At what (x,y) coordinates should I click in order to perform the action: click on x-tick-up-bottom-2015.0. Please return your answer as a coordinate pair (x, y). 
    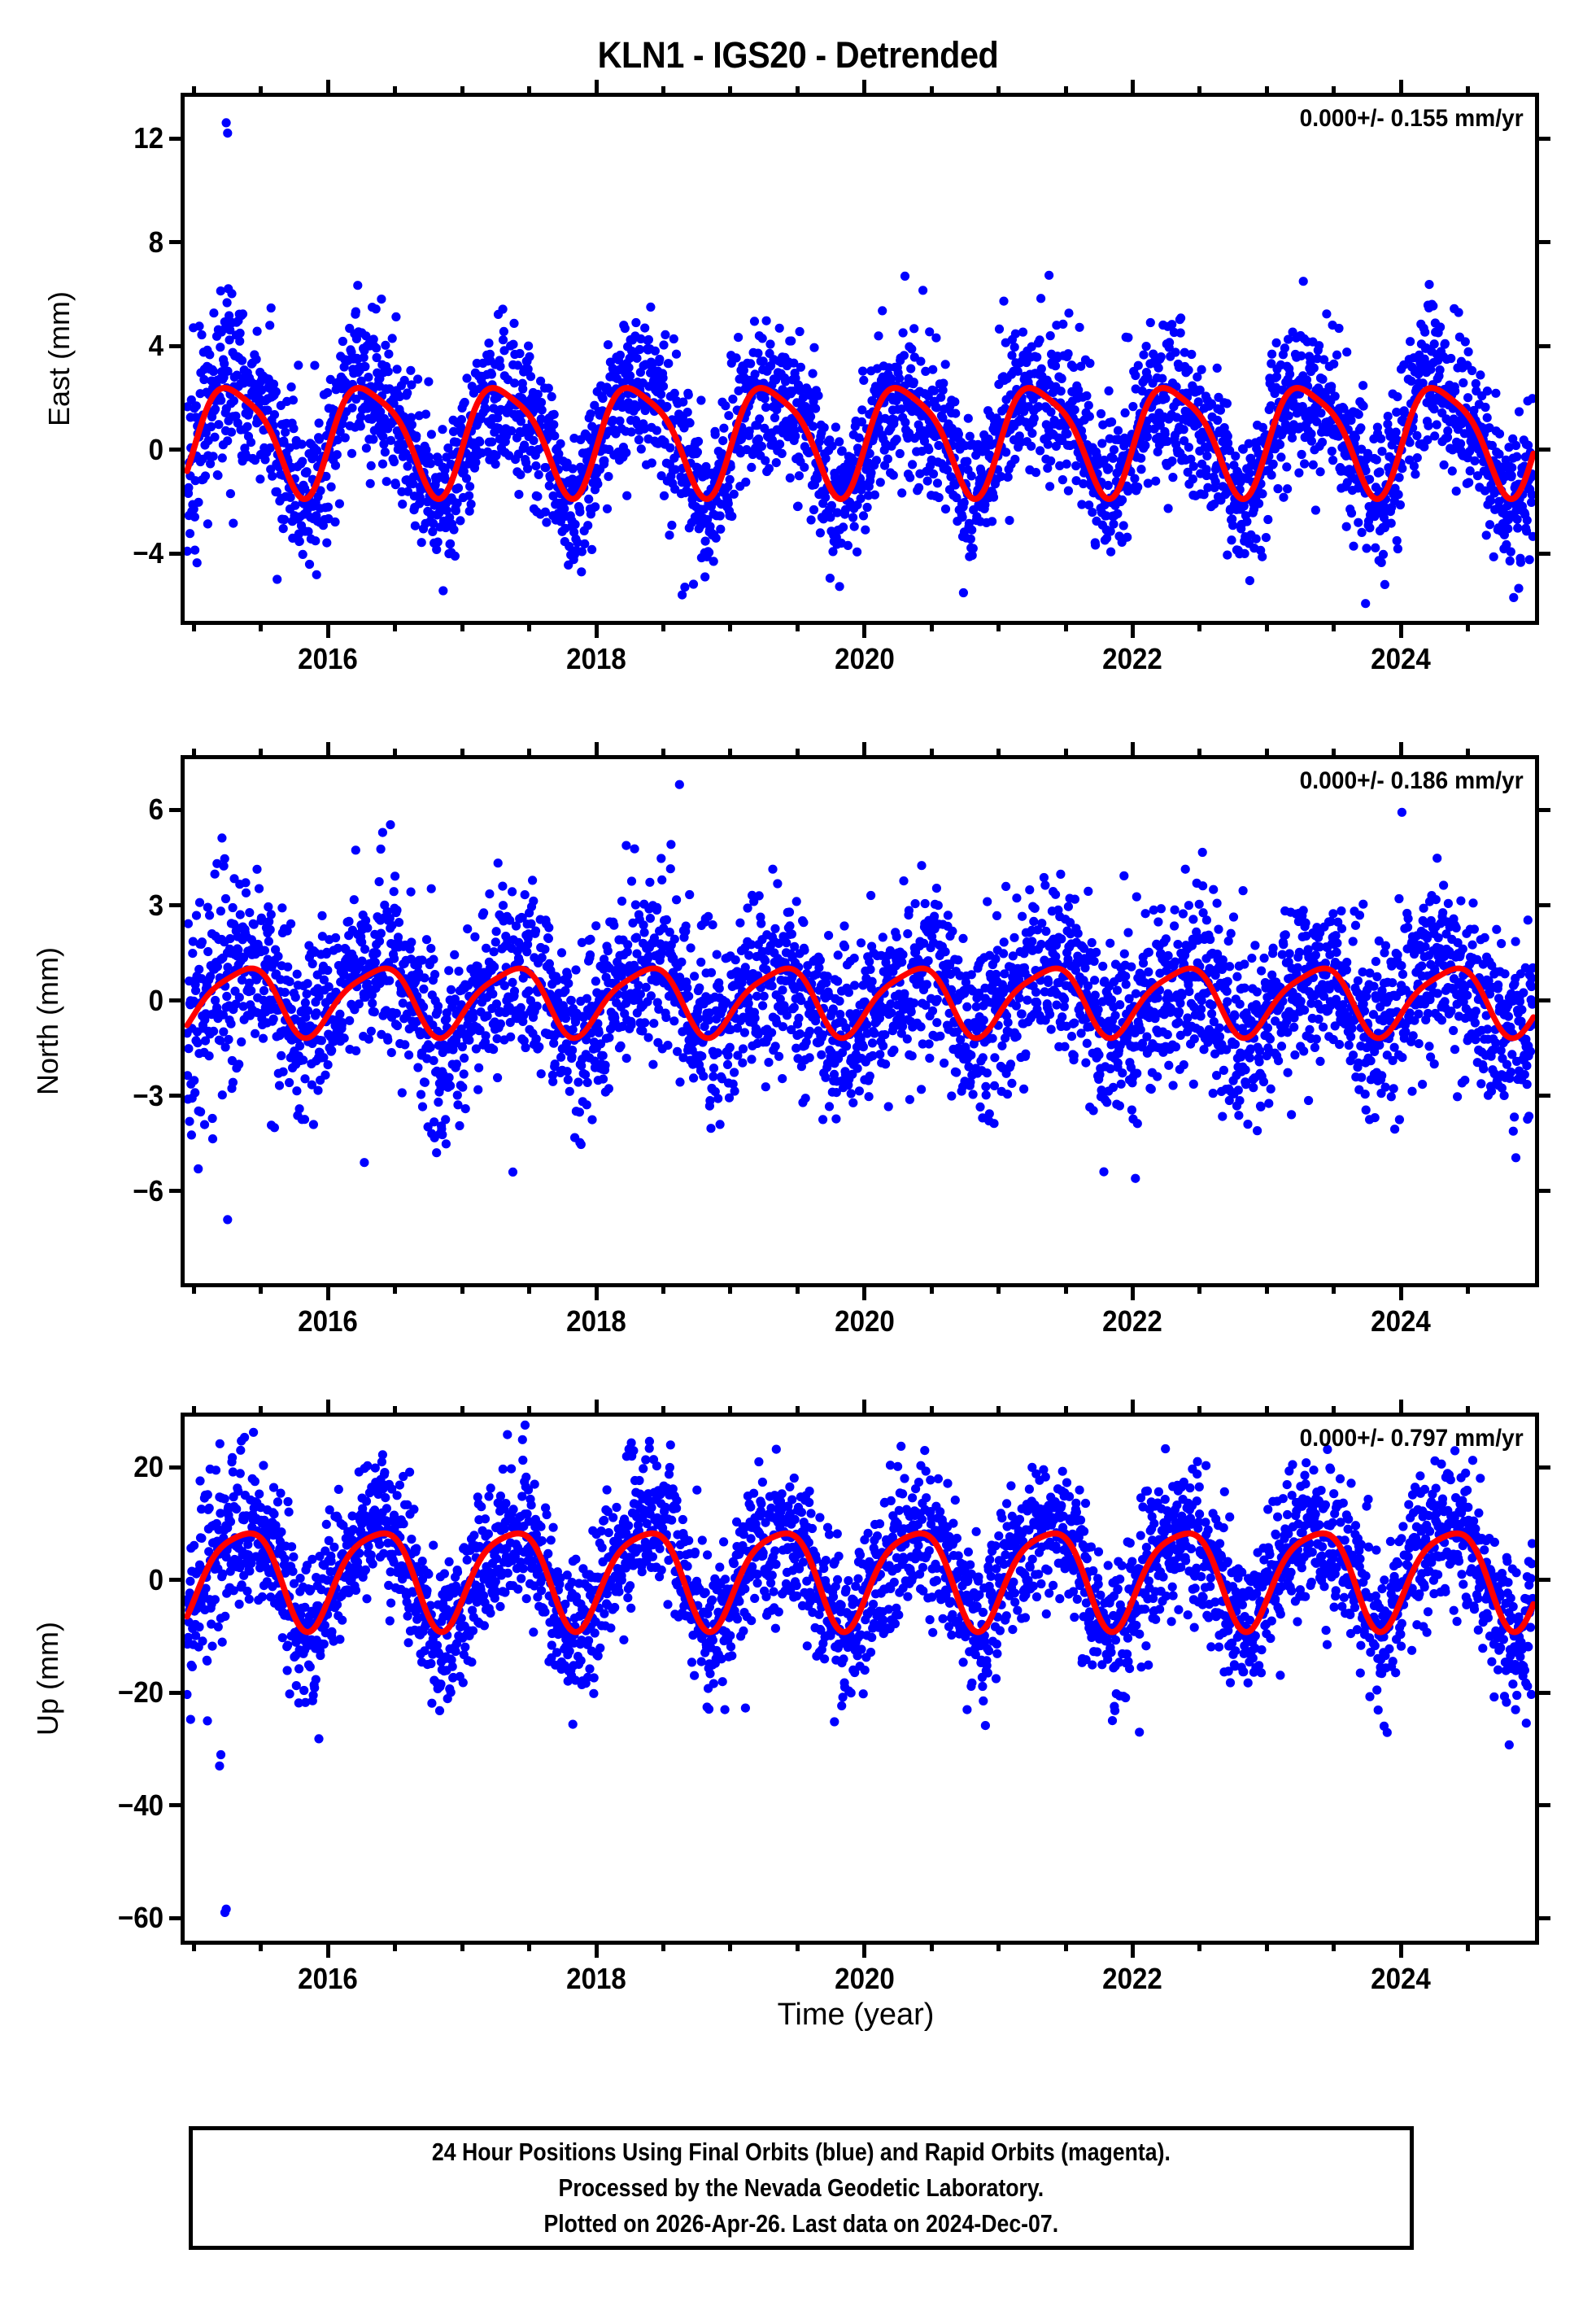
    Looking at the image, I should click on (194, 1946).